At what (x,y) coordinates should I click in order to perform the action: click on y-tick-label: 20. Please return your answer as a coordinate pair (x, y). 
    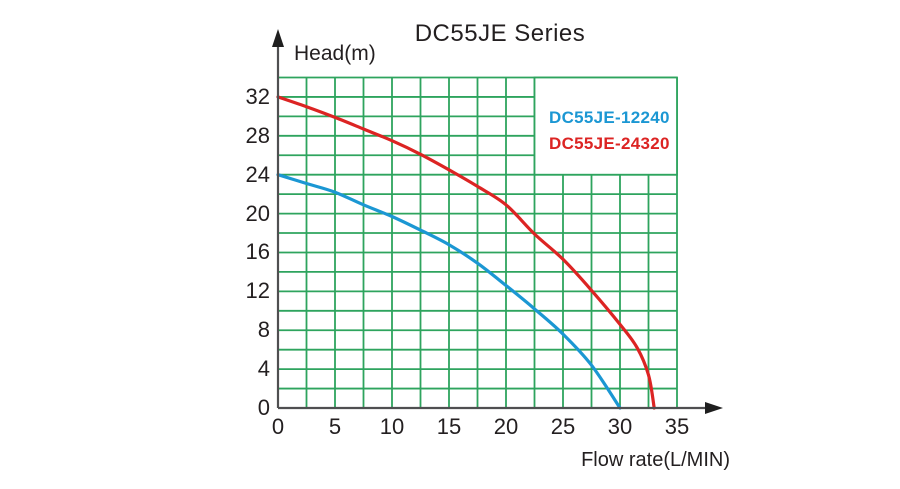
    Looking at the image, I should click on (257, 213).